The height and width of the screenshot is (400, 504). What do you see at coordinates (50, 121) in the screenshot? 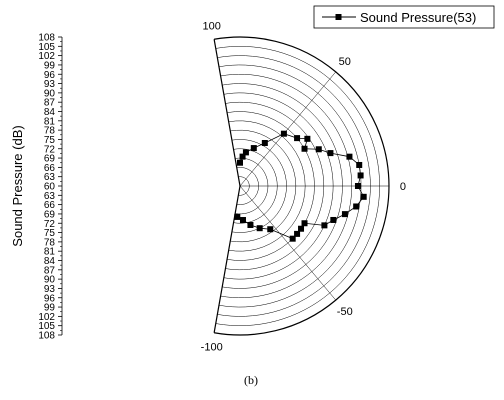
I see `scale-tick-label-upper: 81` at bounding box center [50, 121].